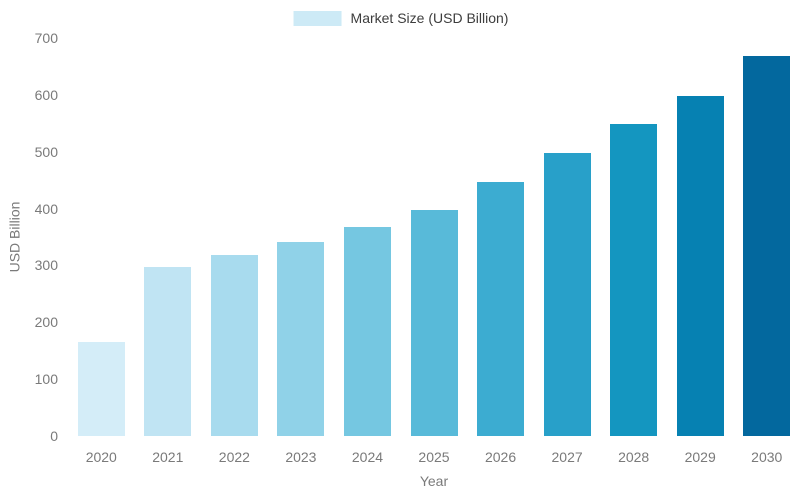 Image resolution: width=802 pixels, height=500 pixels. Describe the element at coordinates (101, 237) in the screenshot. I see `bar-slot-2020` at that location.